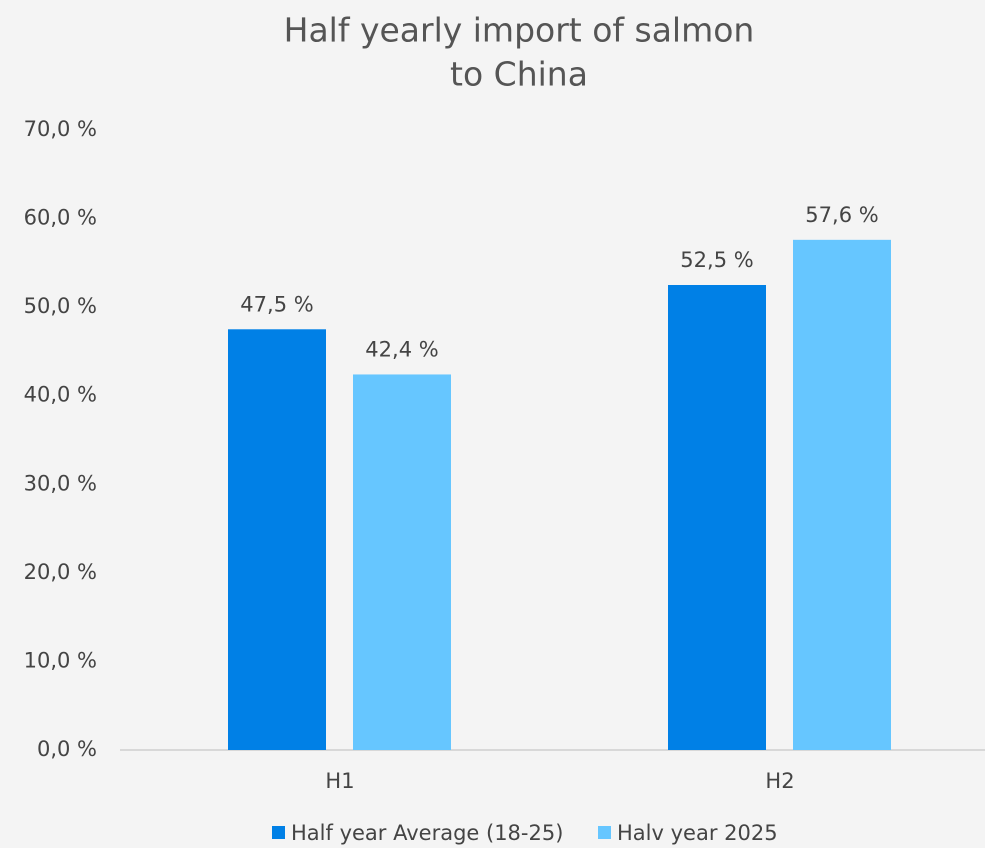 This screenshot has width=985, height=848. I want to click on y-tick-label: 50,0 %, so click(60, 306).